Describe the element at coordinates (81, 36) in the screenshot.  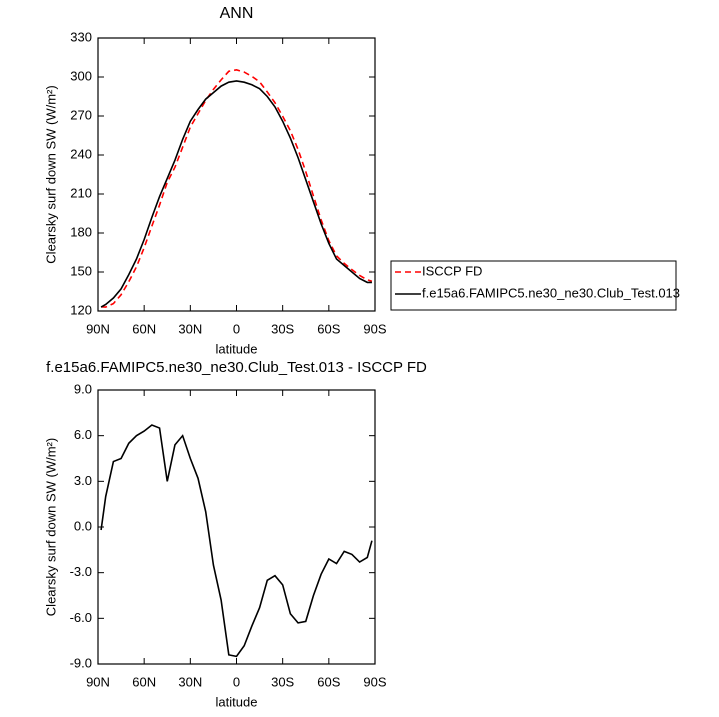
I see `y-tick-label: 330` at that location.